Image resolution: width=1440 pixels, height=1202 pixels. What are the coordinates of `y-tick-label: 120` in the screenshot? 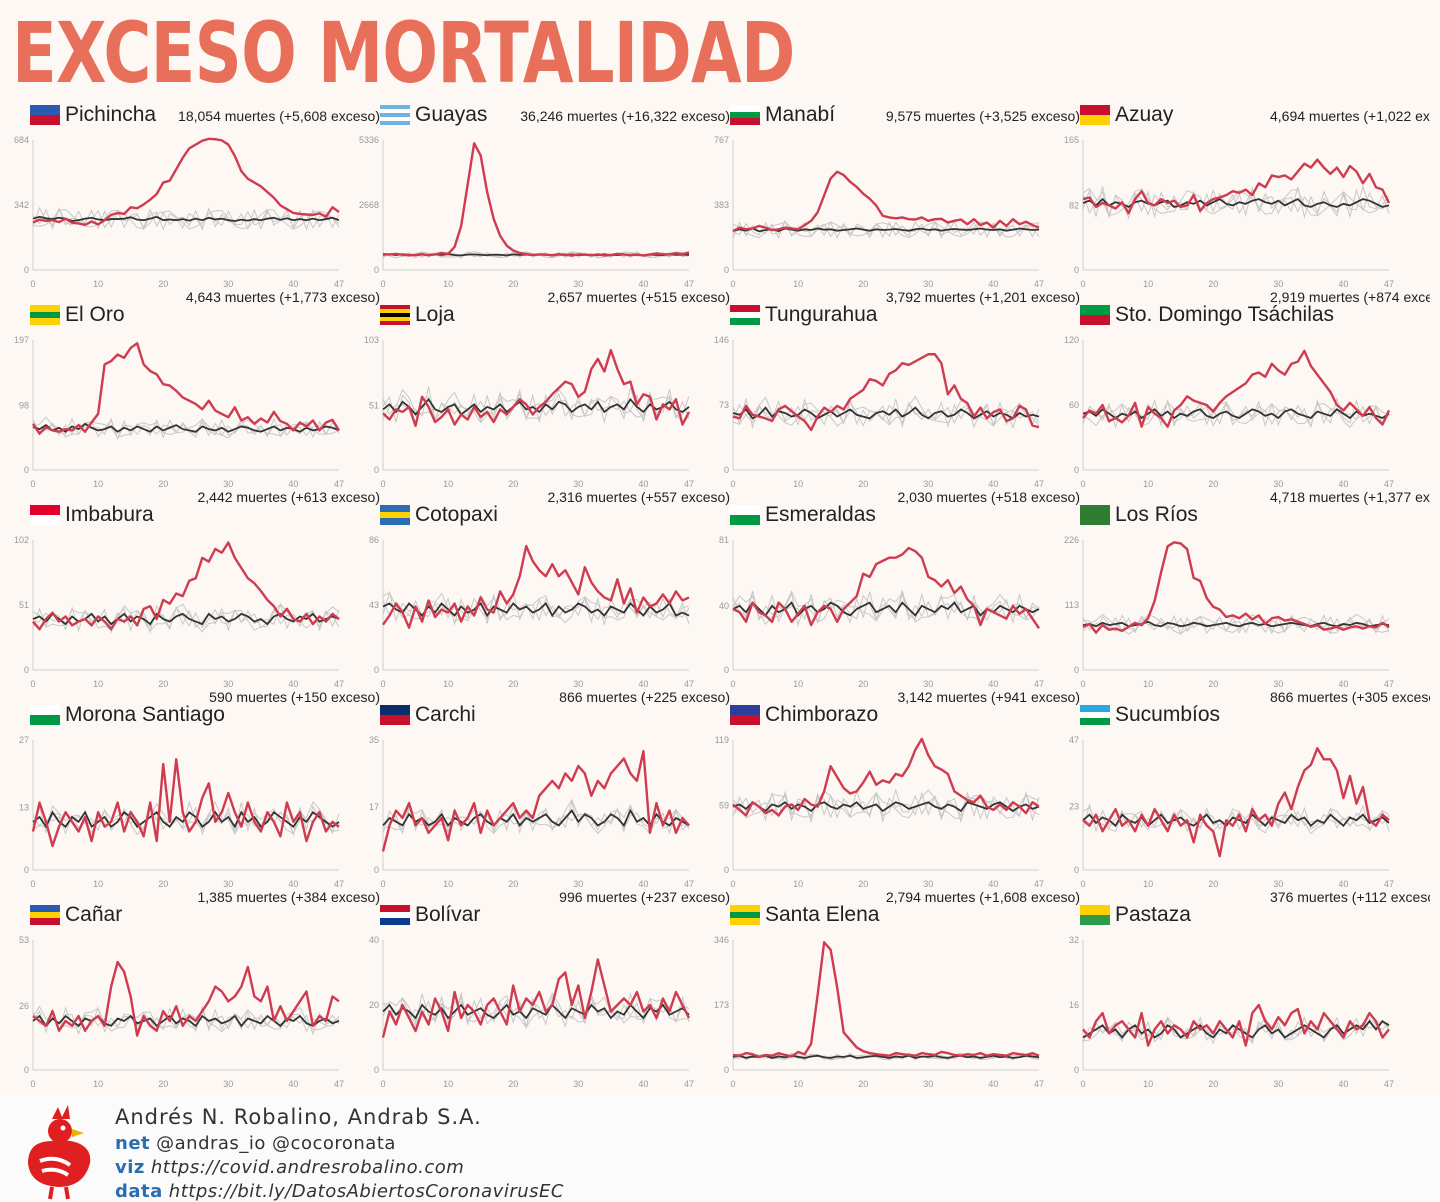 It's located at (1071, 340).